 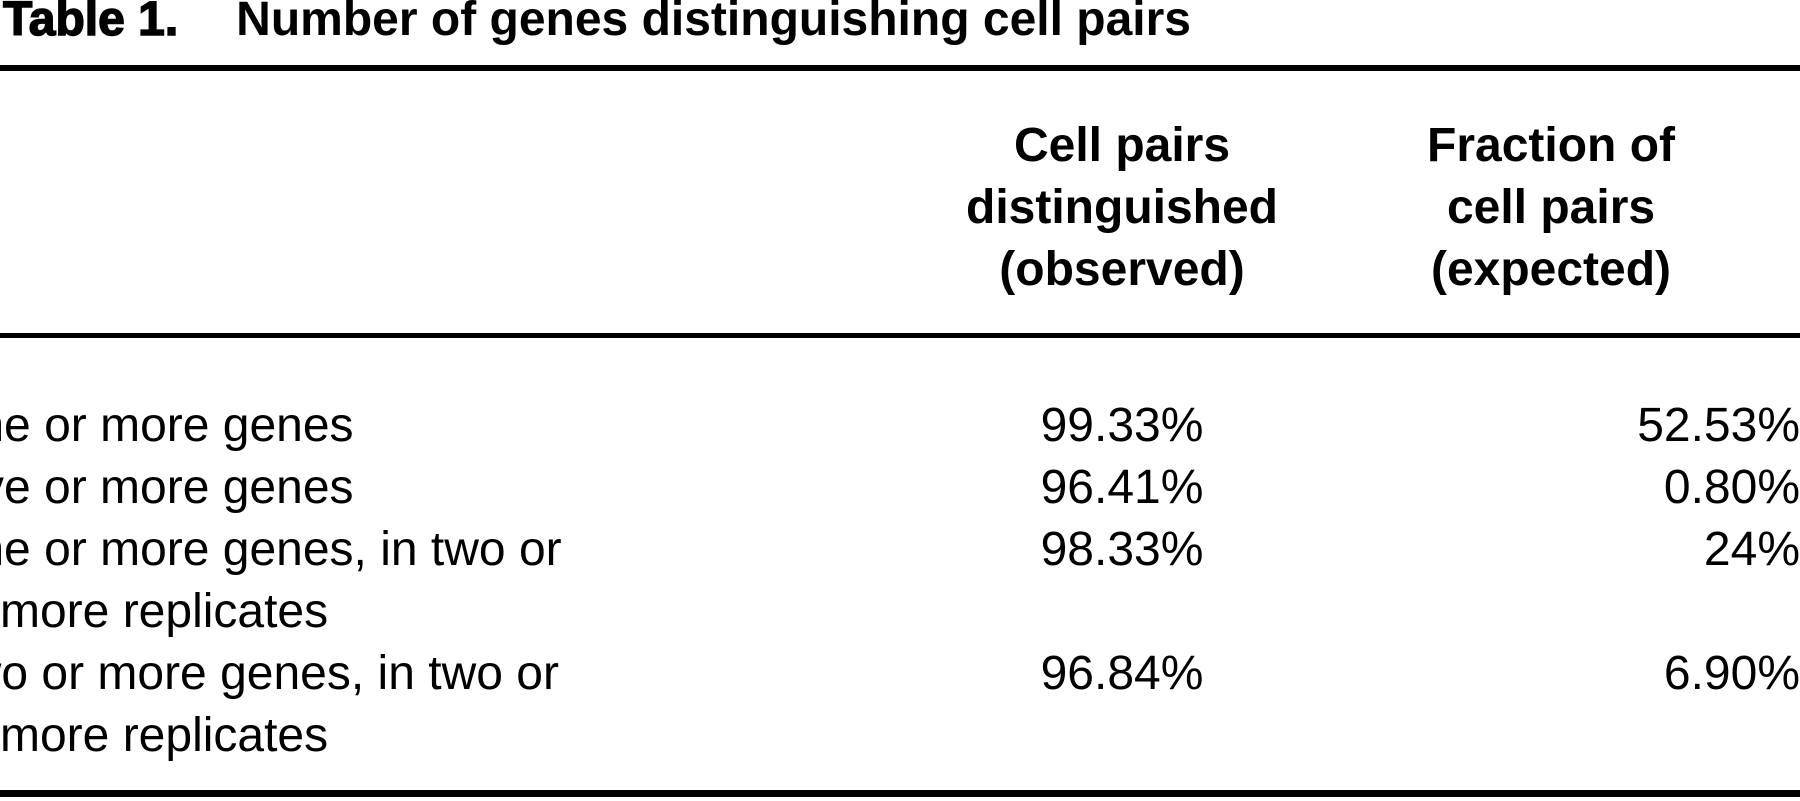 What do you see at coordinates (900, 68) in the screenshot?
I see `top-rule` at bounding box center [900, 68].